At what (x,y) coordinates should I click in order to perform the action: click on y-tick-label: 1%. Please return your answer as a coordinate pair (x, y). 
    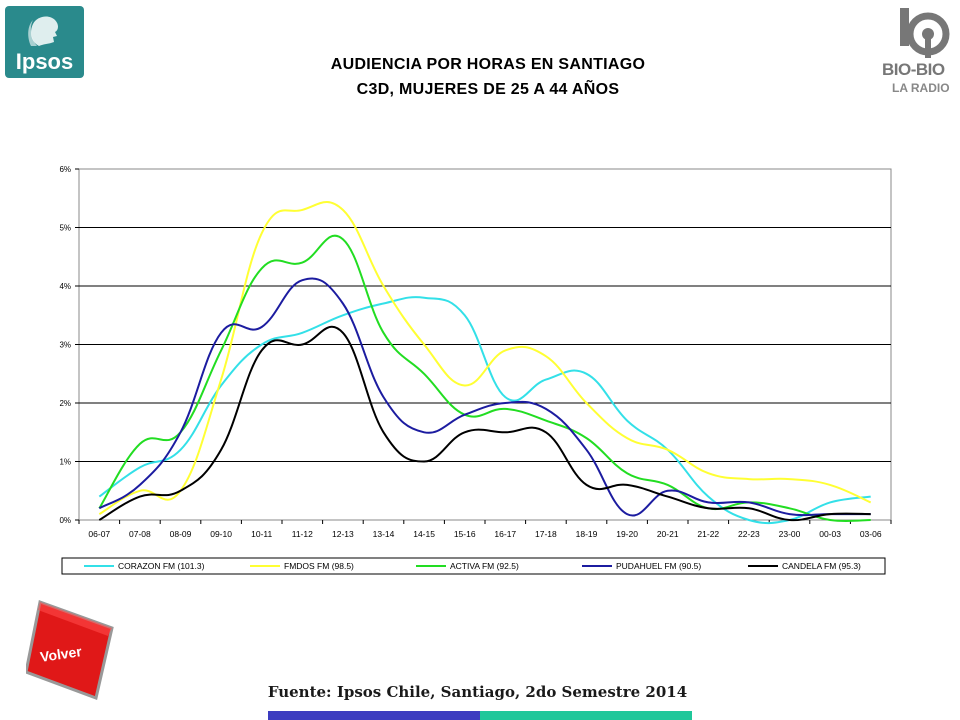
    Looking at the image, I should click on (65, 462).